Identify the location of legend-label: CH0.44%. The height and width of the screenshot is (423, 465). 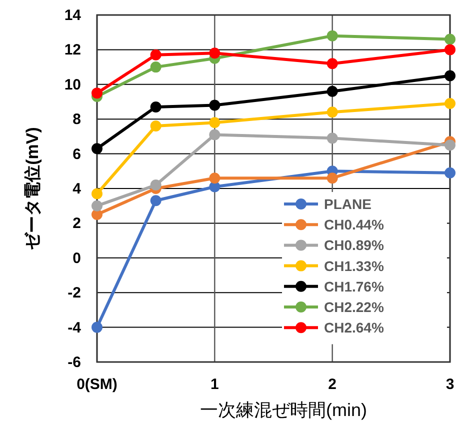
(354, 224).